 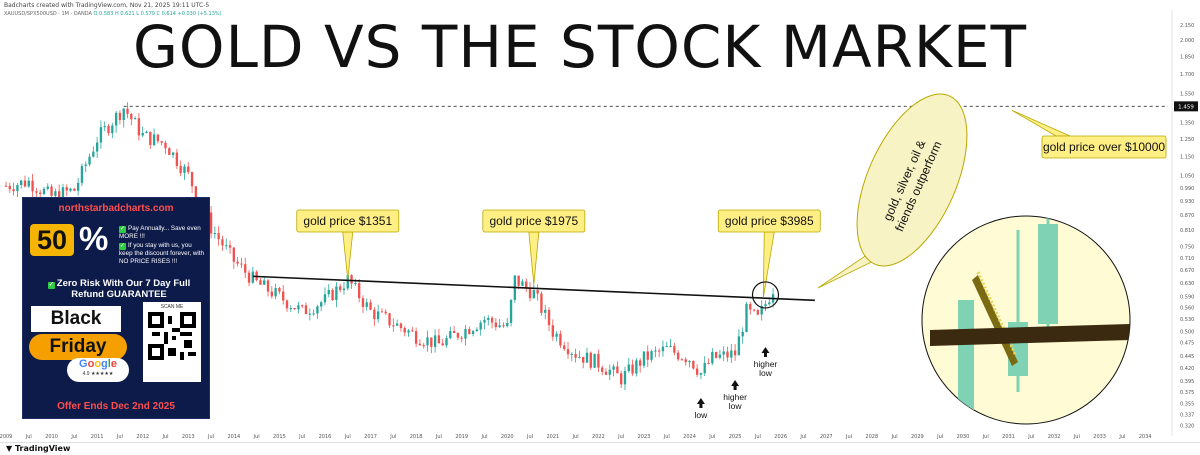 I want to click on promo-bullet-1-text: Pay Annually... Save even MORE !!!, so click(x=160, y=232).